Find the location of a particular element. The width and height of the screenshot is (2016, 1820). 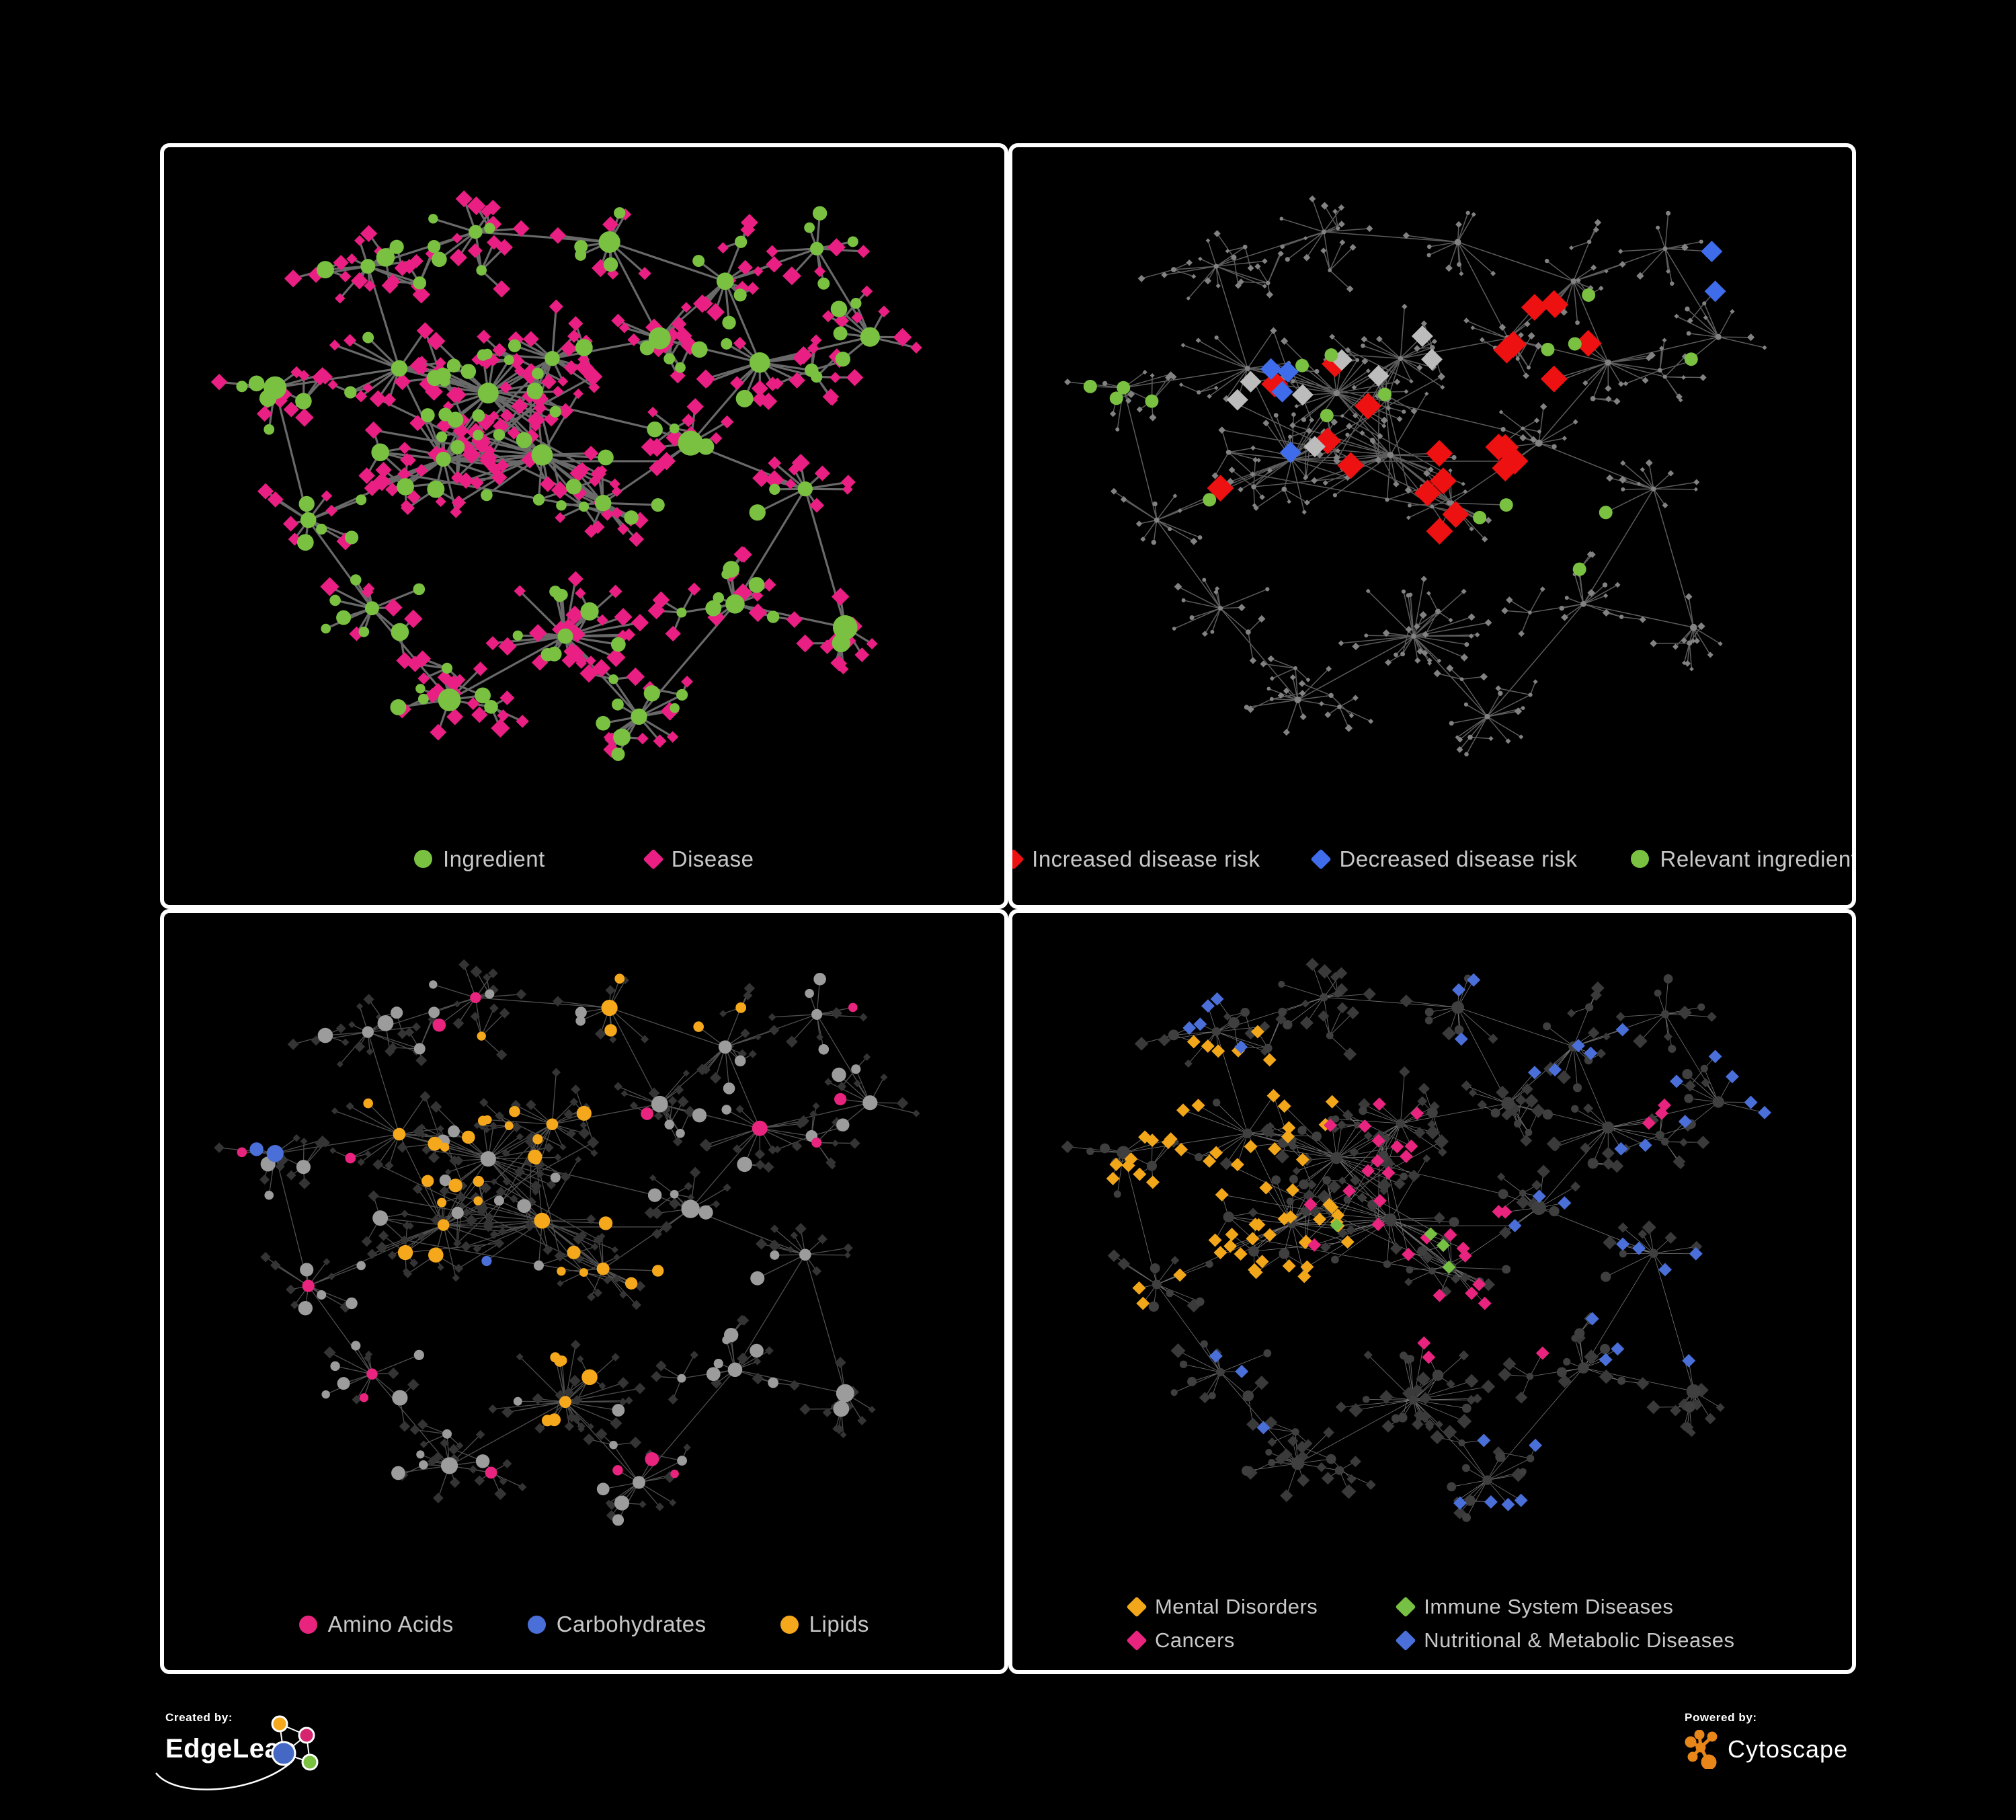

legend-label: Relevant ingredient is located at coordinates (1758, 858).